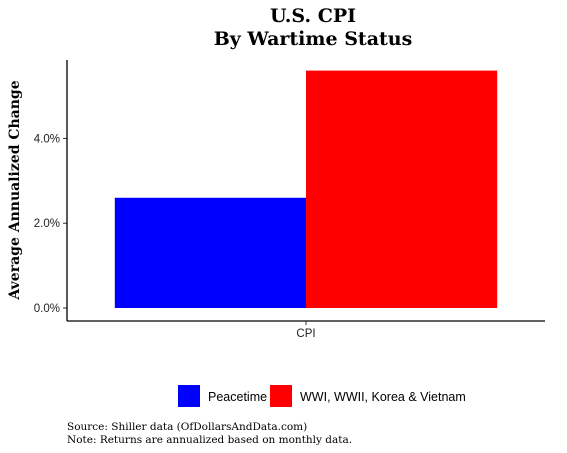 The image size is (567, 453). Describe the element at coordinates (305, 334) in the screenshot. I see `x-tick-label: CPI` at that location.